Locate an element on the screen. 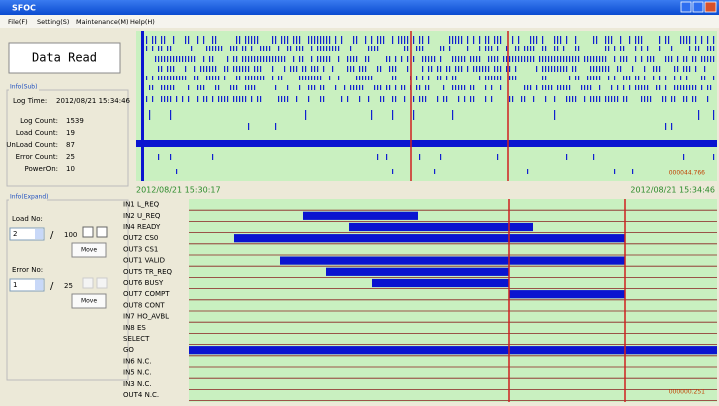 This screenshot has height=406, width=719. menu-item: Setting(S) is located at coordinates (53, 22).